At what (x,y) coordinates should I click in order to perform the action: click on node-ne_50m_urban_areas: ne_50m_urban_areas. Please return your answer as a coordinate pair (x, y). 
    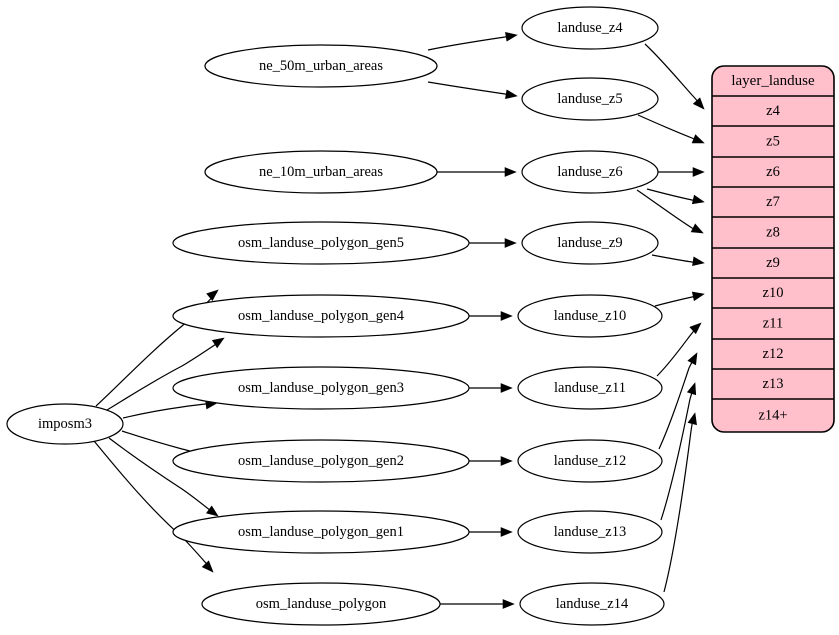
    Looking at the image, I should click on (321, 66).